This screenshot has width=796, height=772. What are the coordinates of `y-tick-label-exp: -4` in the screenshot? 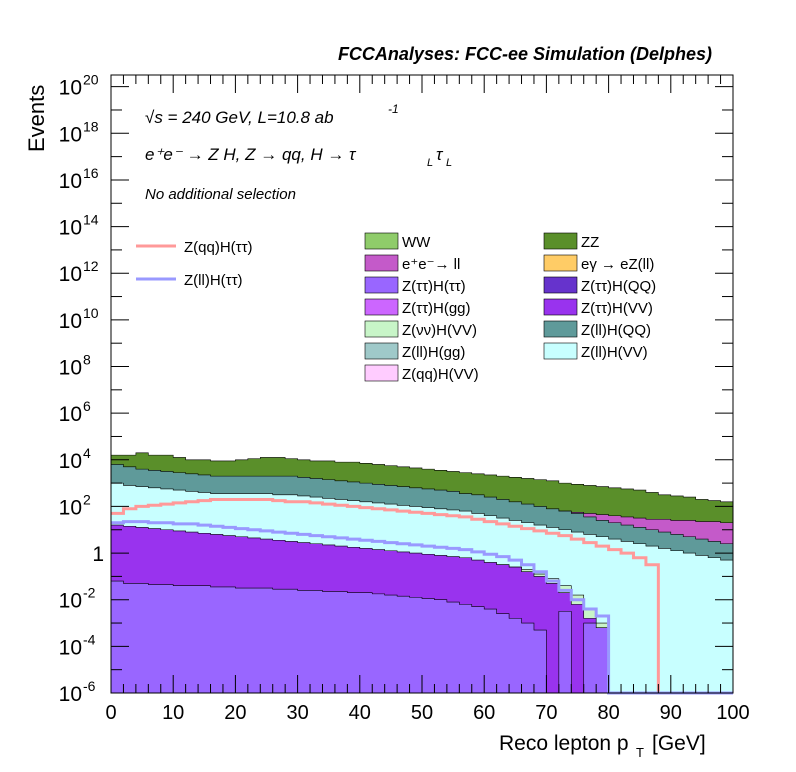 It's located at (89, 639).